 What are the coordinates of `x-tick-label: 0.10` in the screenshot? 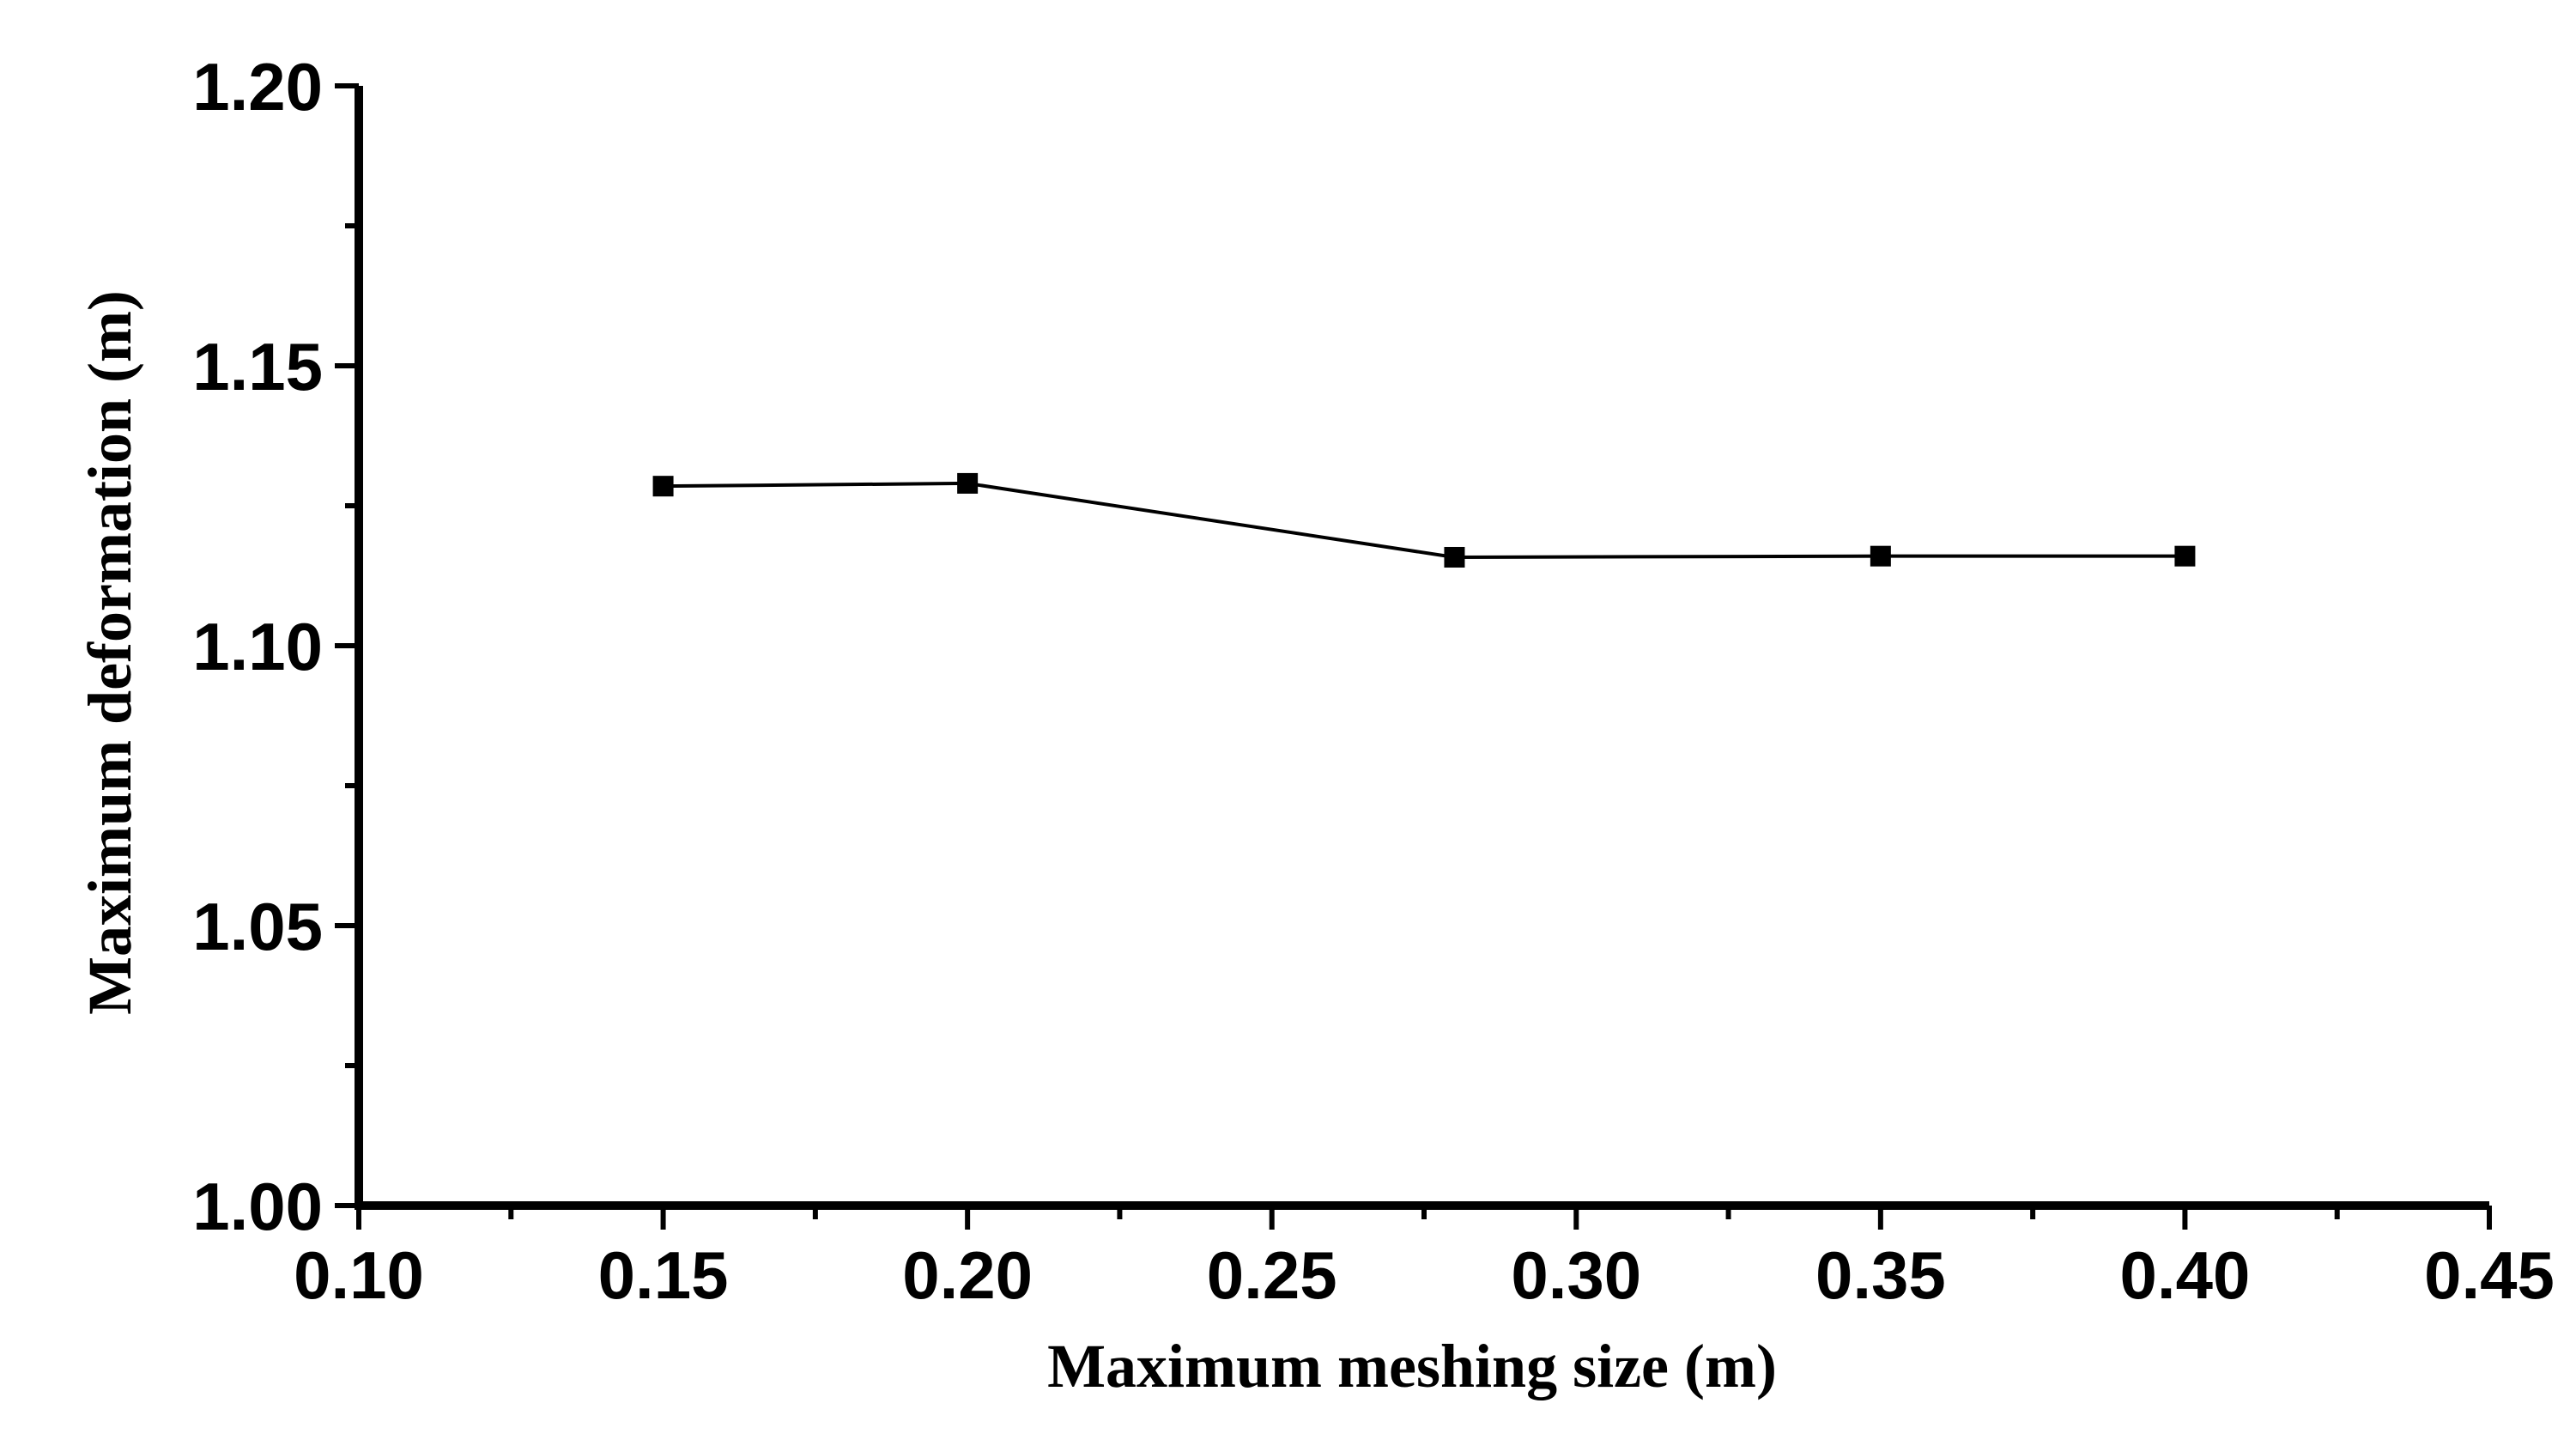 It's located at (359, 1275).